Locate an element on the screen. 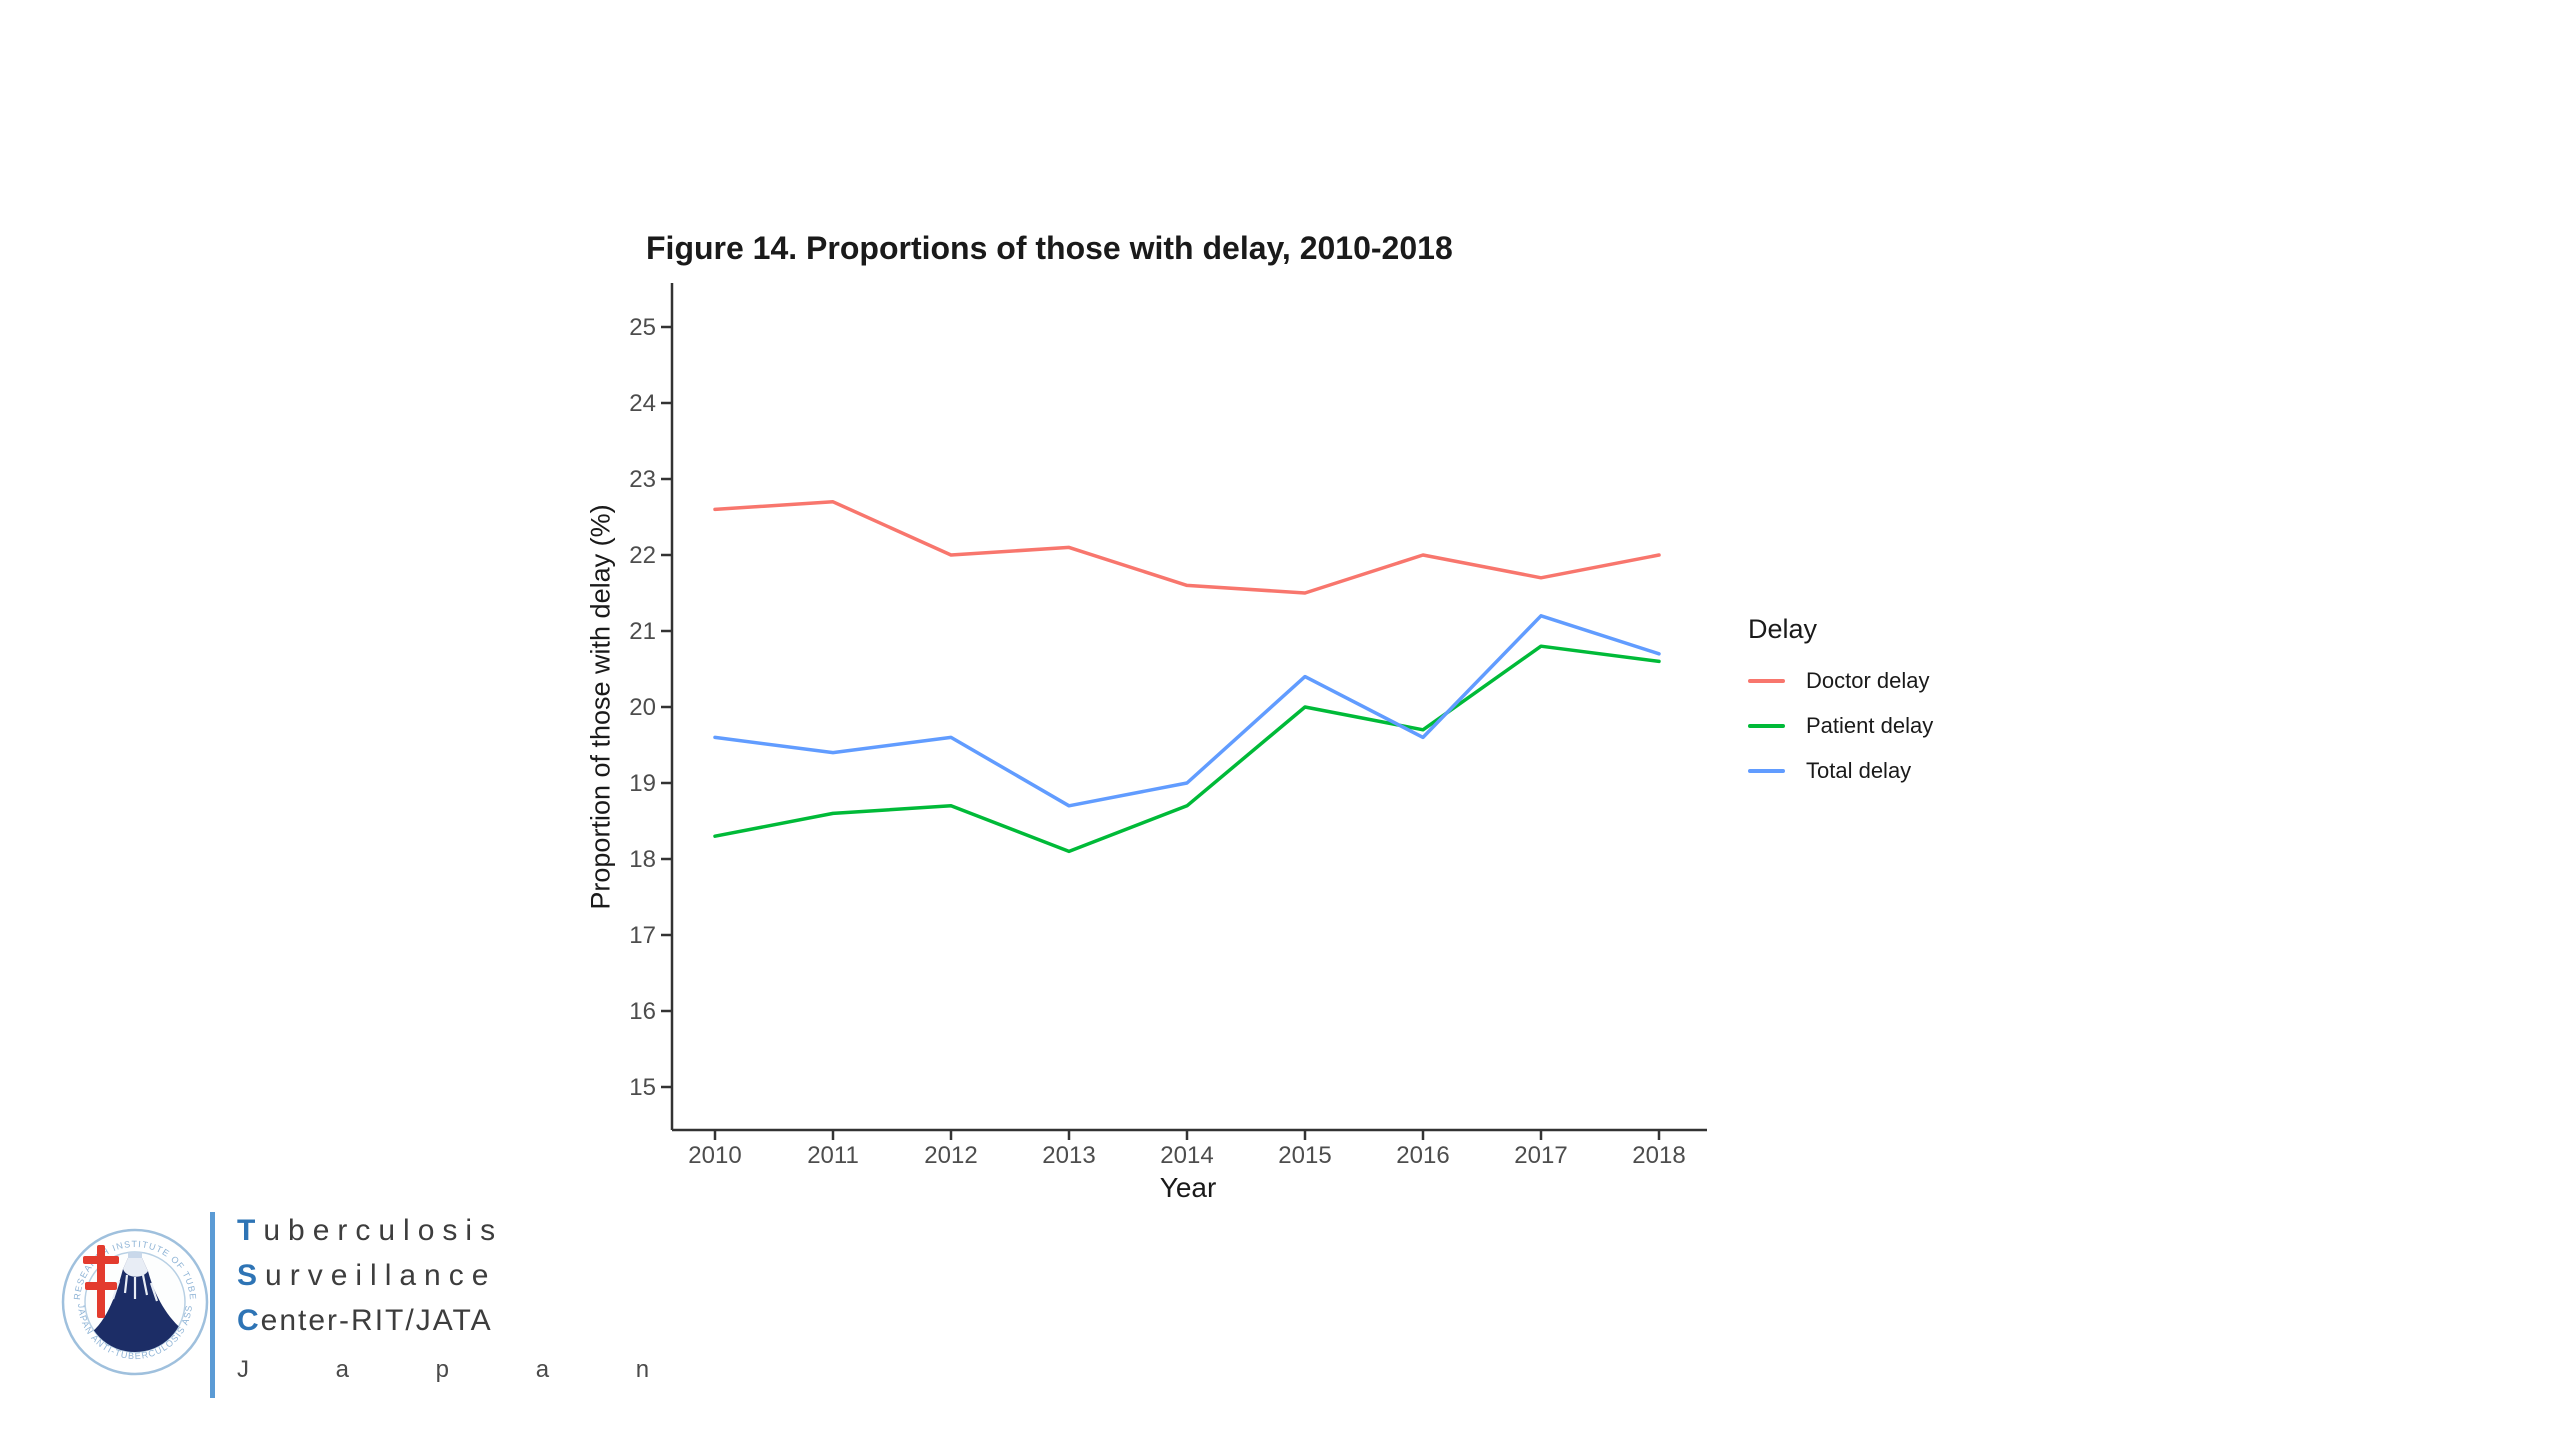 This screenshot has height=1440, width=2560. double-cross-icon is located at coordinates (101, 1281).